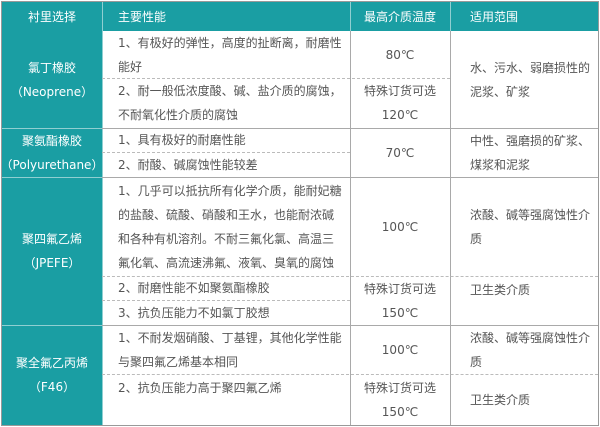 The height and width of the screenshot is (427, 600). I want to click on temp-value: 70℃, so click(400, 152).